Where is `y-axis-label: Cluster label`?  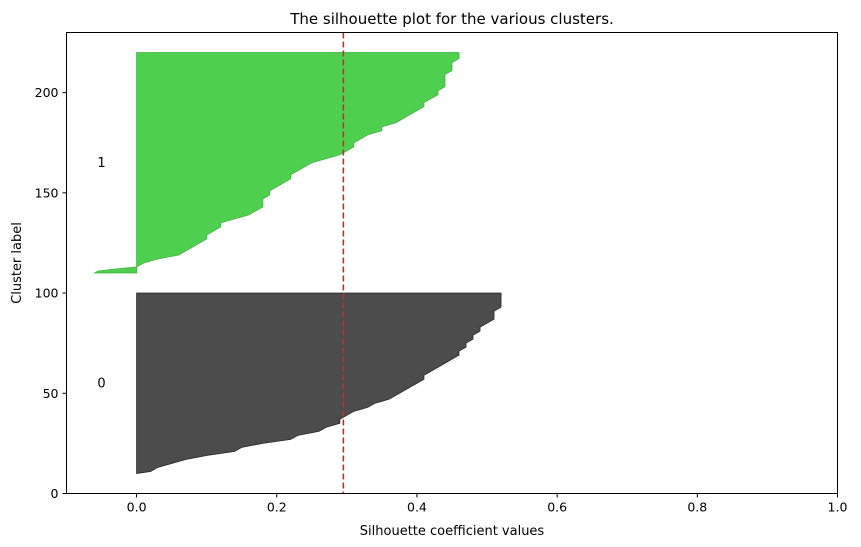 y-axis-label: Cluster label is located at coordinates (17, 263).